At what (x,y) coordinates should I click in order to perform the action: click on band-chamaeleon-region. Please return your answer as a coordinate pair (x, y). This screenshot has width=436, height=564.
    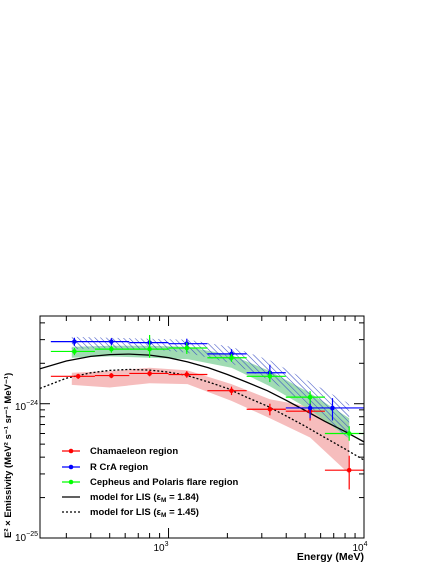
    Looking at the image, I should click on (210, 420).